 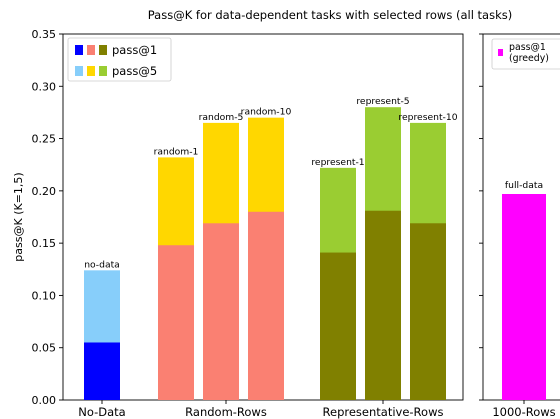 I want to click on legend-greedy-swatch, so click(x=500, y=52).